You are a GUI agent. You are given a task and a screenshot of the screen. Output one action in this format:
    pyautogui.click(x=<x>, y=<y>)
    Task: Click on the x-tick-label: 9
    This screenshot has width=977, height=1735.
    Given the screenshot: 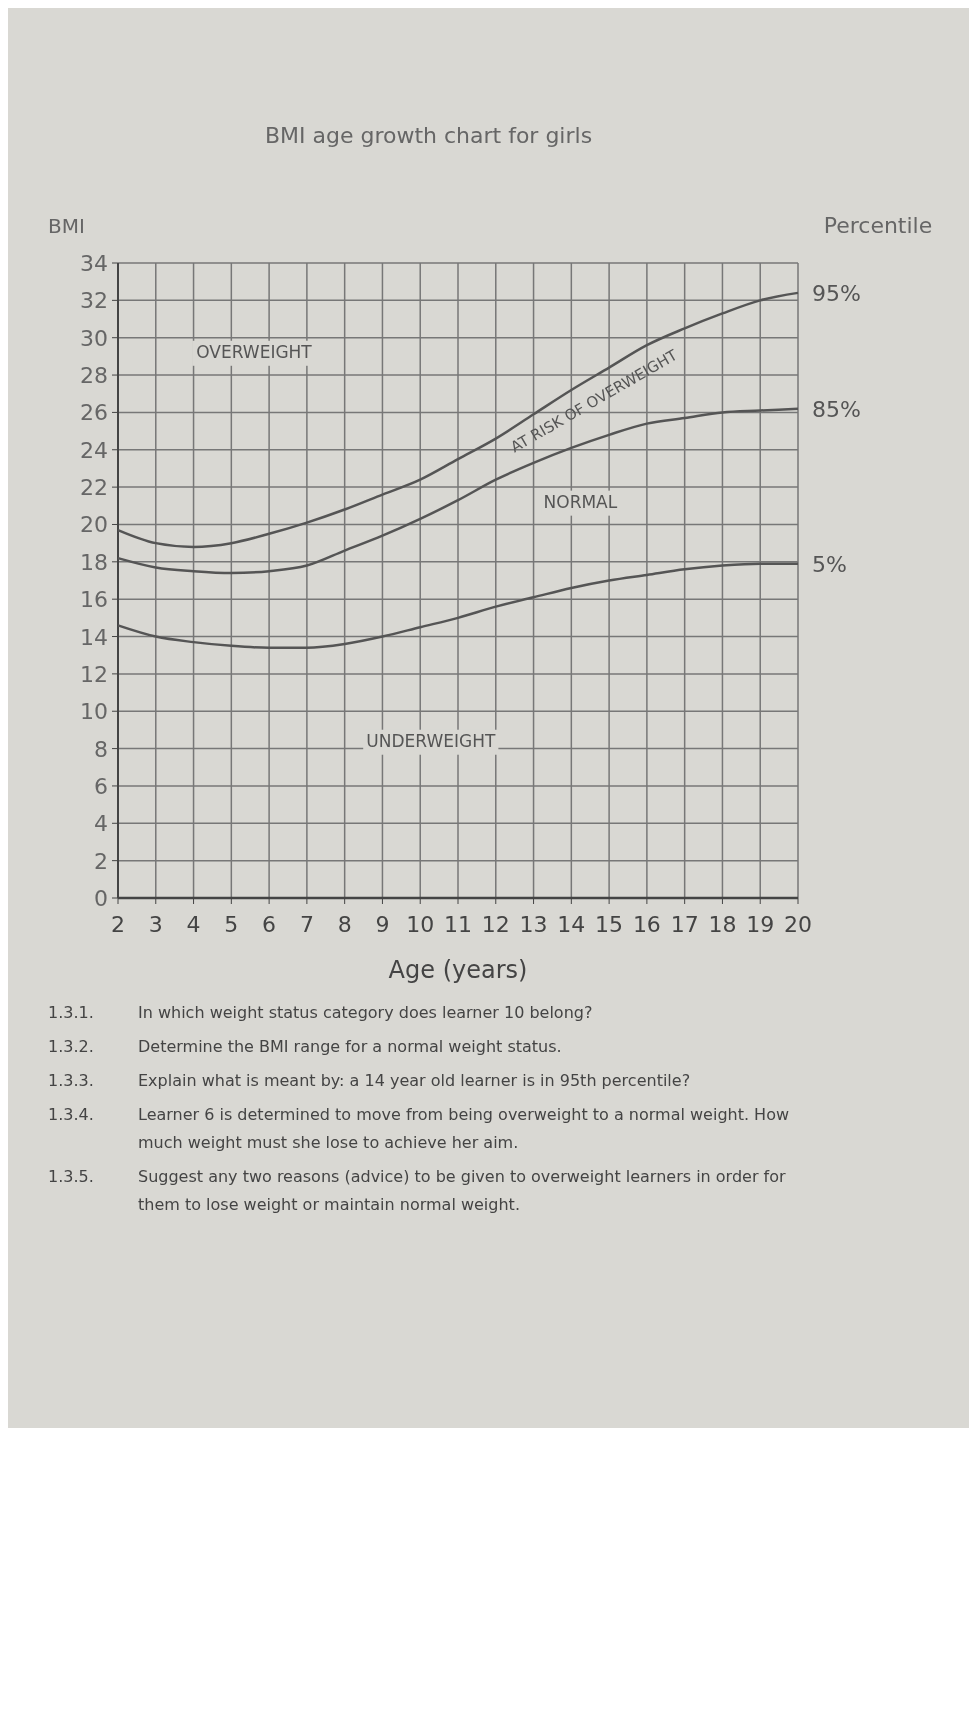 What is the action you would take?
    pyautogui.click(x=382, y=924)
    